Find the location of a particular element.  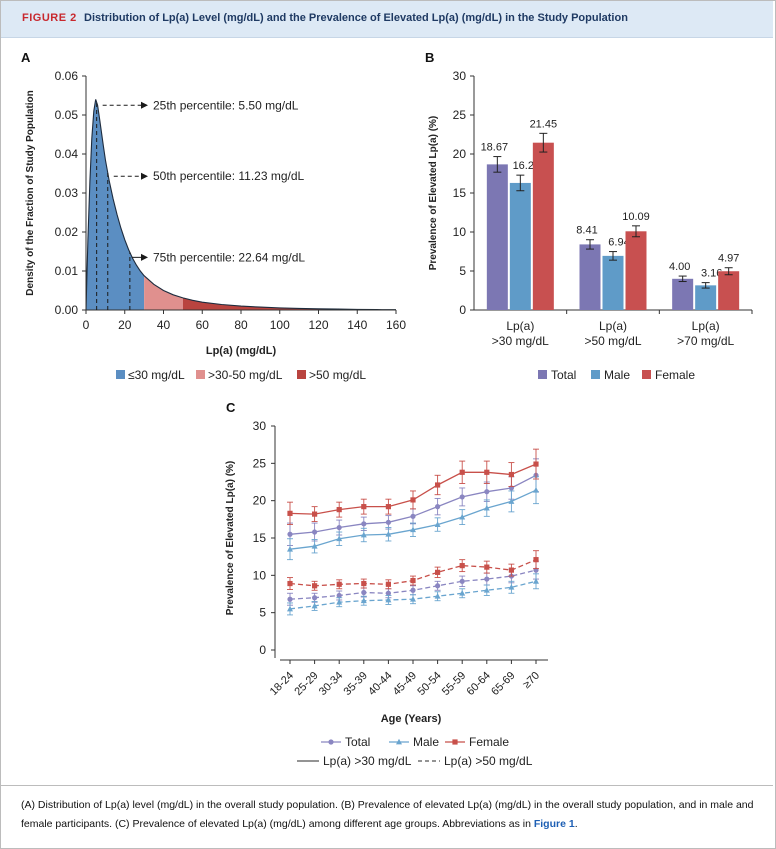

y-tick-label: 0.05 is located at coordinates (67, 115).